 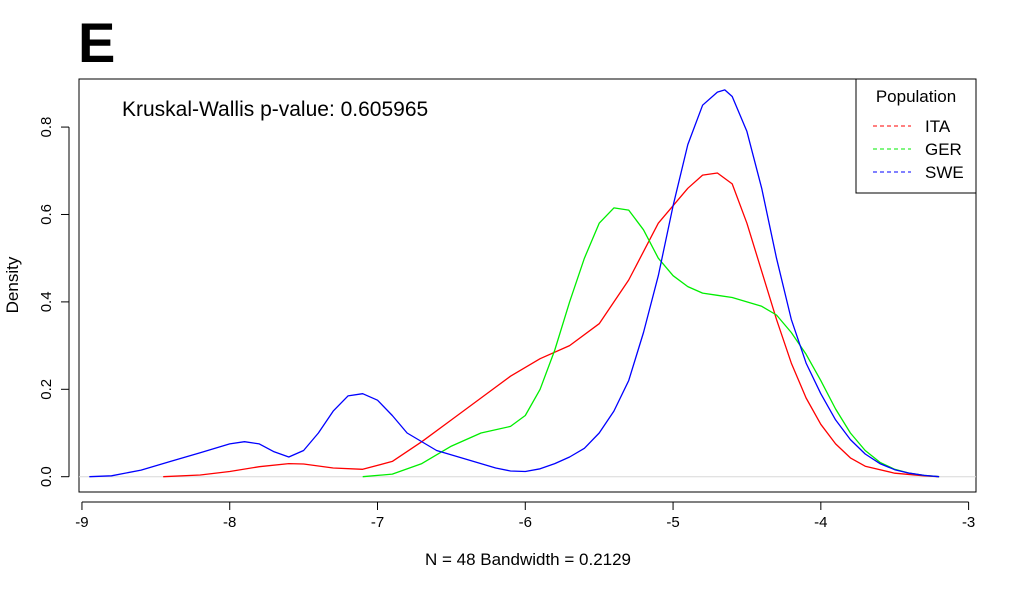 I want to click on legend-label-ger: GER, so click(x=943, y=149).